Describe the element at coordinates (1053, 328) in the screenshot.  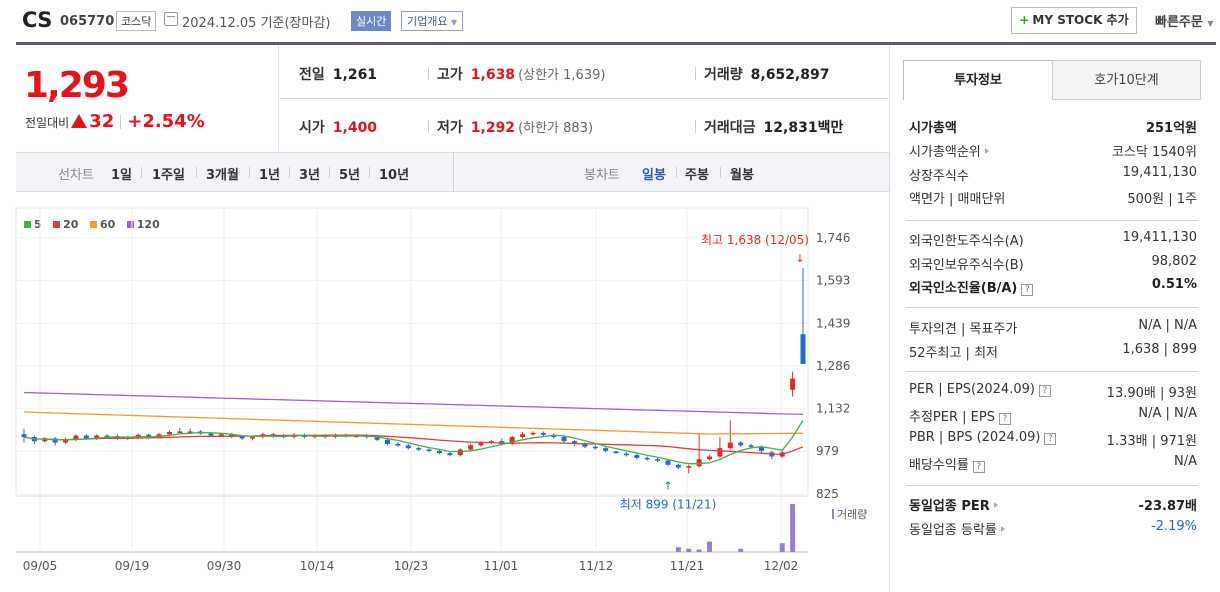
I see `info-row: 투자의견 | 목표주가 N/A | N/A` at that location.